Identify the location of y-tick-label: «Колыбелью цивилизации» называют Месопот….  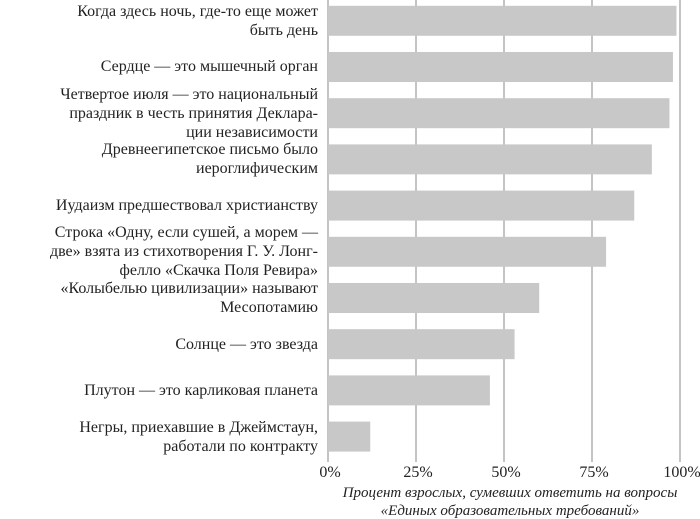
(189, 297).